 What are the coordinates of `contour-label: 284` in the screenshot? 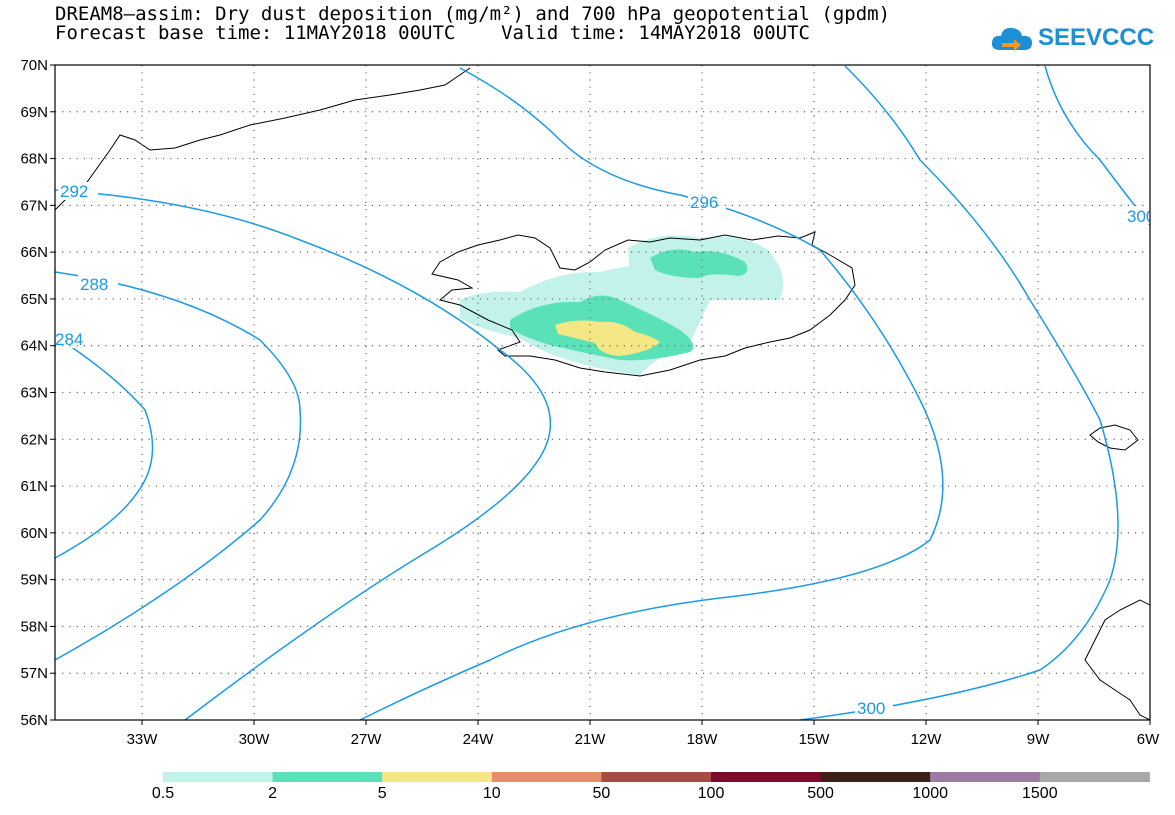 It's located at (69, 339).